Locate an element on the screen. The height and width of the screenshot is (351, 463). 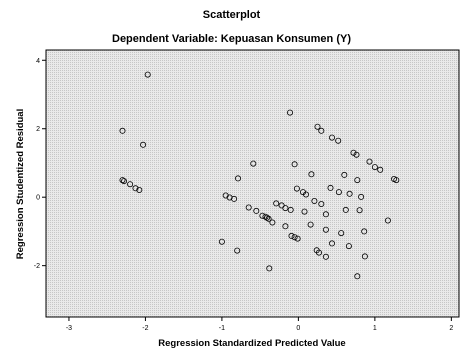
chart-title: Scatterplot is located at coordinates (231, 15).